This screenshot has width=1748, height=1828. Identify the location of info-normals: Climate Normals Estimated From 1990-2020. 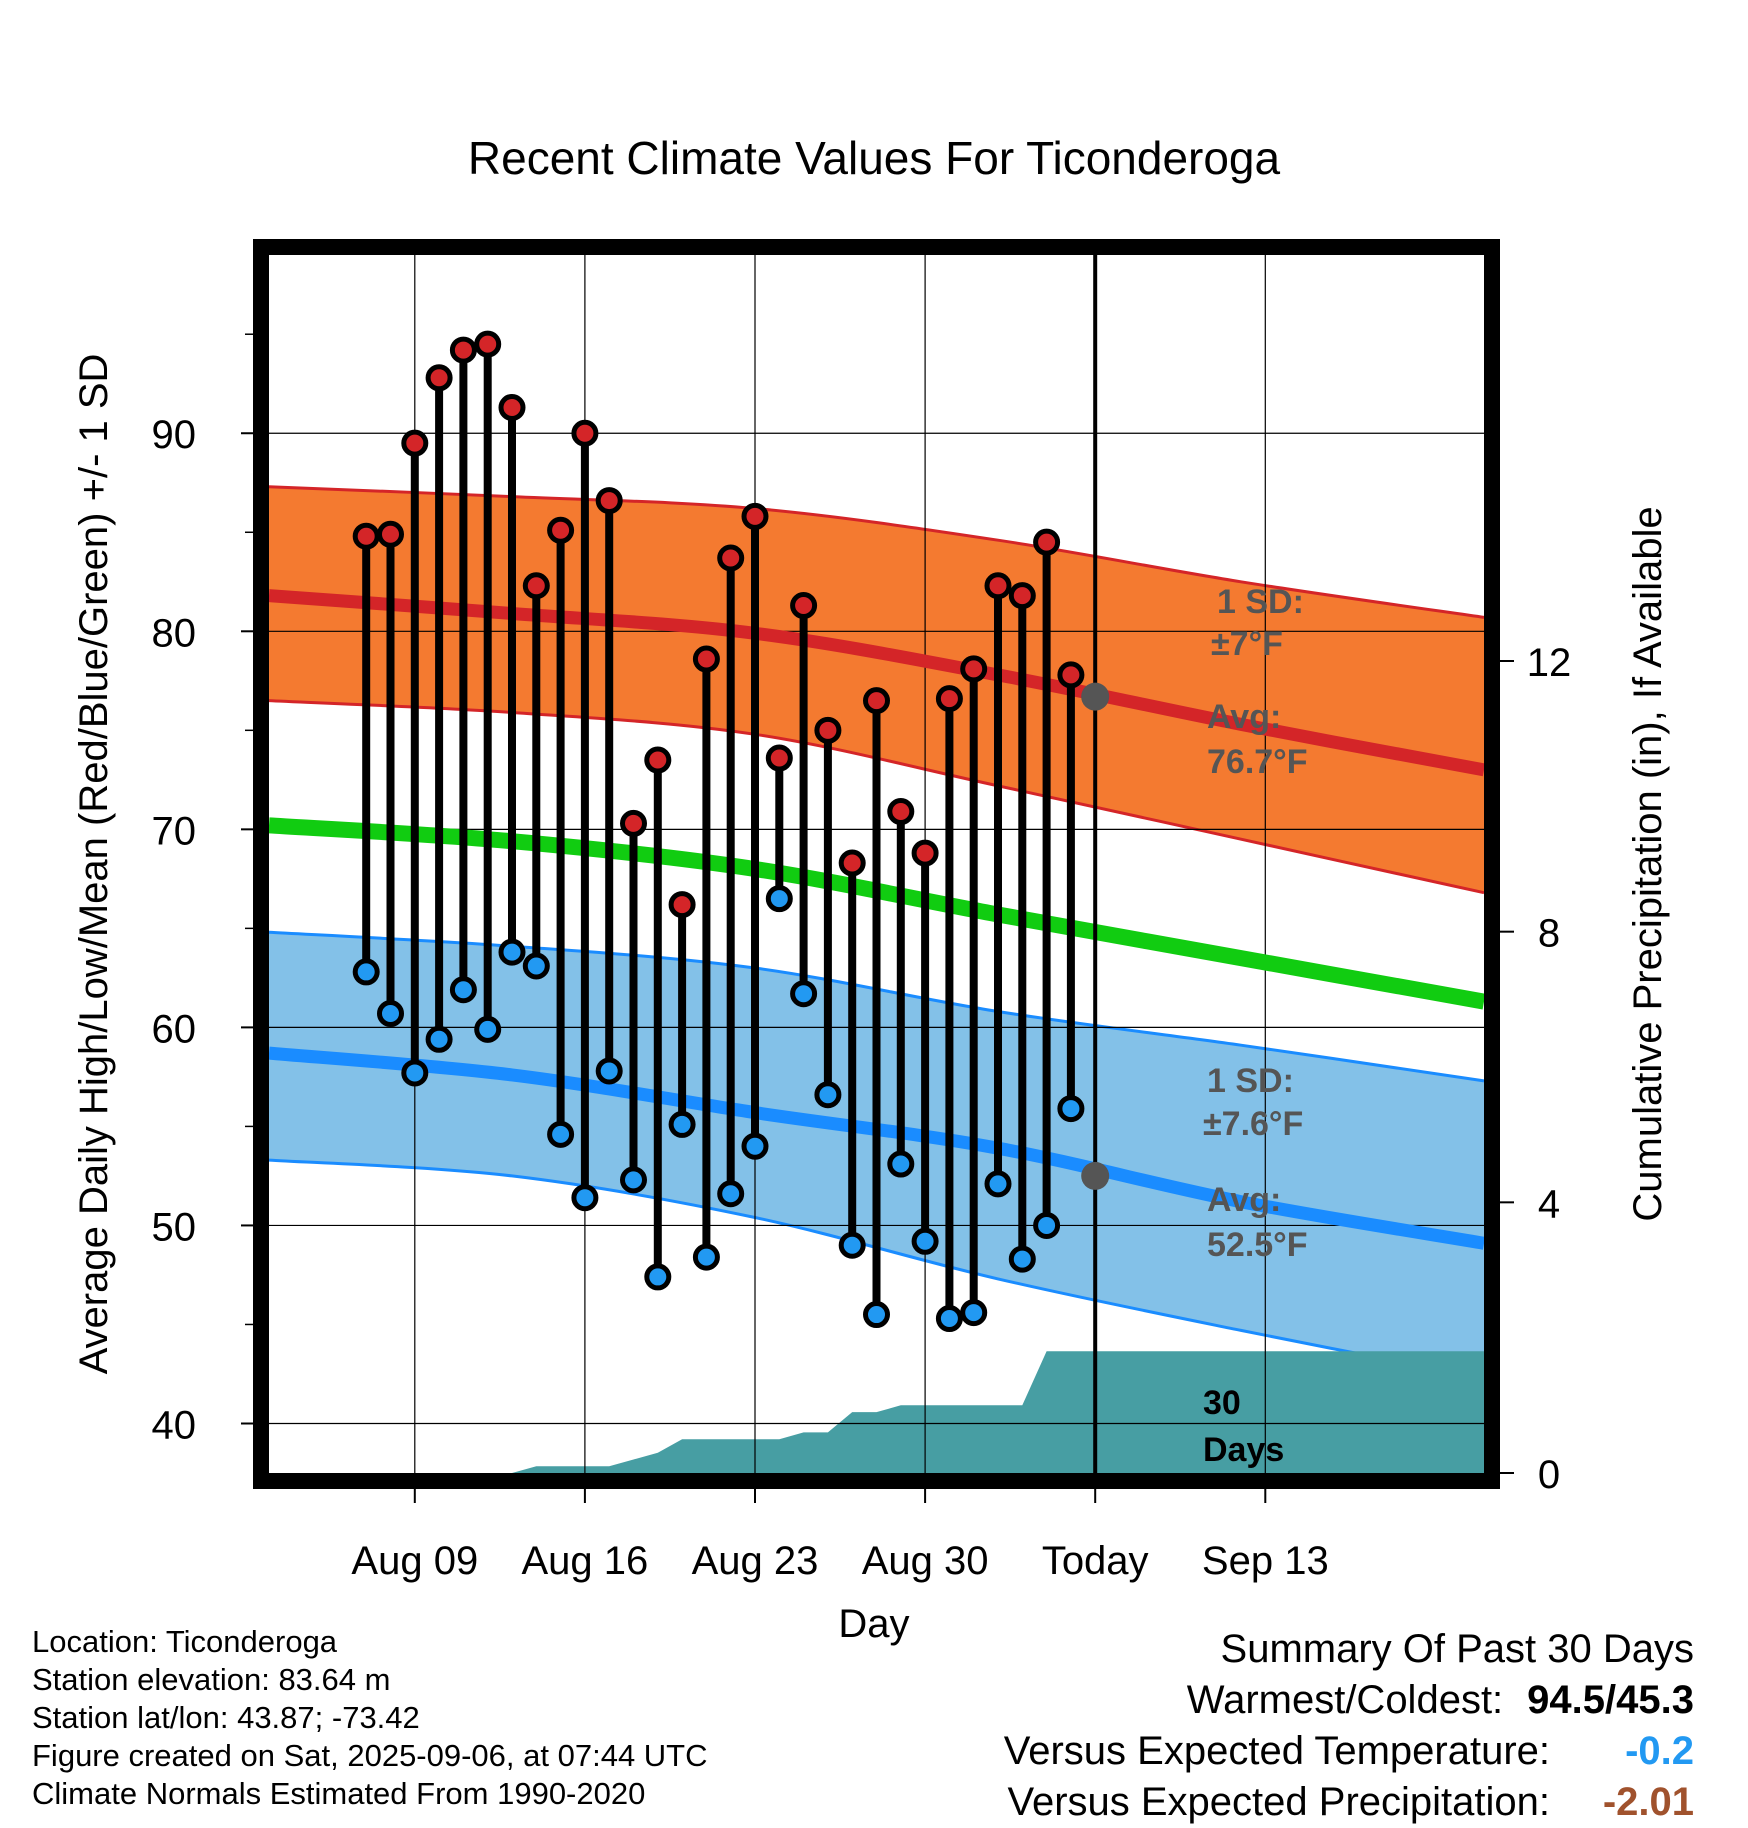
(339, 1793).